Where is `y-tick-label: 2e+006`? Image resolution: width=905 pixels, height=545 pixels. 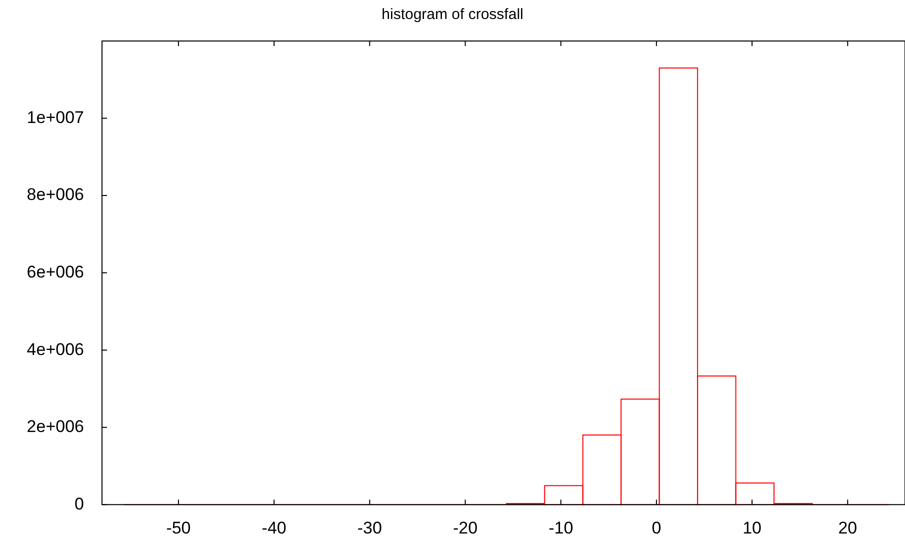
y-tick-label: 2e+006 is located at coordinates (55, 426).